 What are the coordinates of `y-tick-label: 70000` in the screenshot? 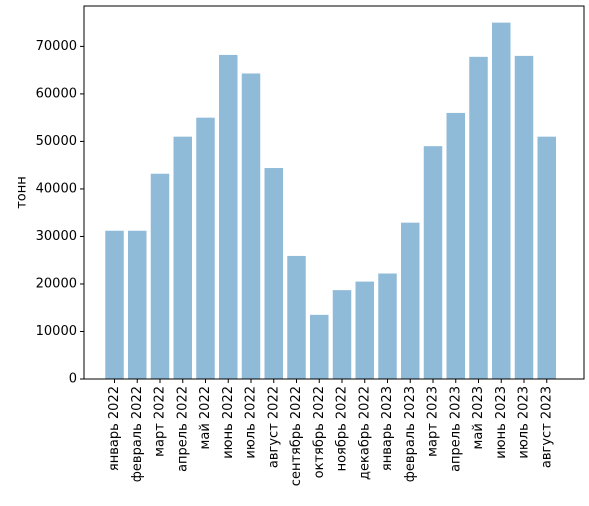 It's located at (56, 46).